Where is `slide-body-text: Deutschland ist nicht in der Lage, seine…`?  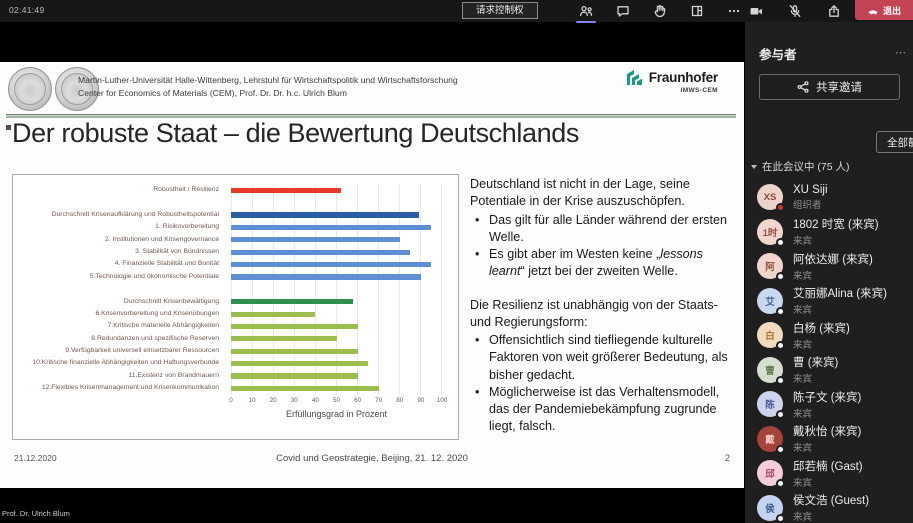 slide-body-text: Deutschland ist nicht in der Lage, seine… is located at coordinates (603, 306).